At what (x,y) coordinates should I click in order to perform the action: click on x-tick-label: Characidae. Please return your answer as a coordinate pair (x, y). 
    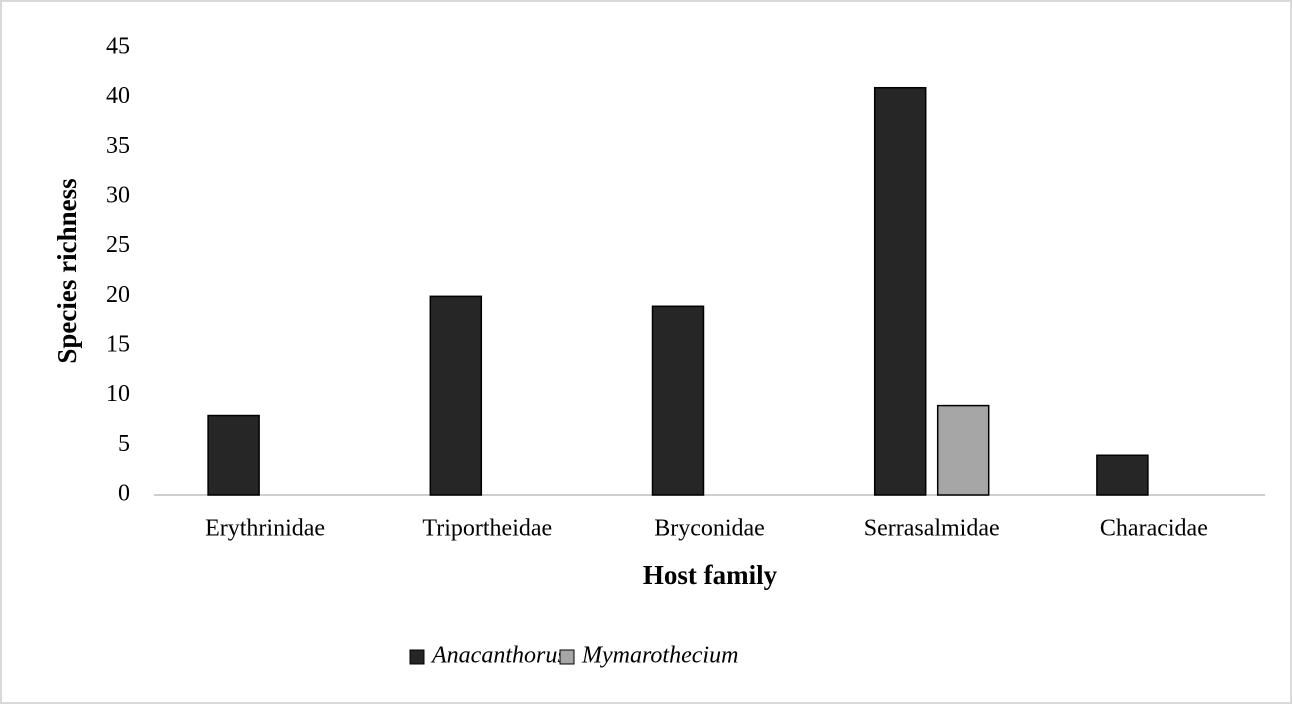
    Looking at the image, I should click on (1154, 529).